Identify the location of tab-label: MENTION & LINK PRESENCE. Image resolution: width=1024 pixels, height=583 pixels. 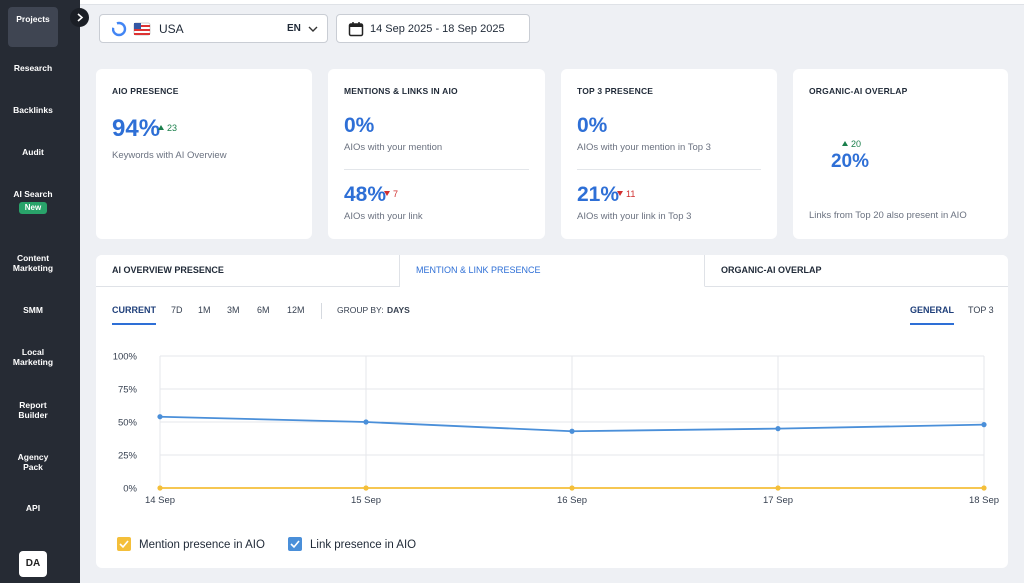
(478, 270).